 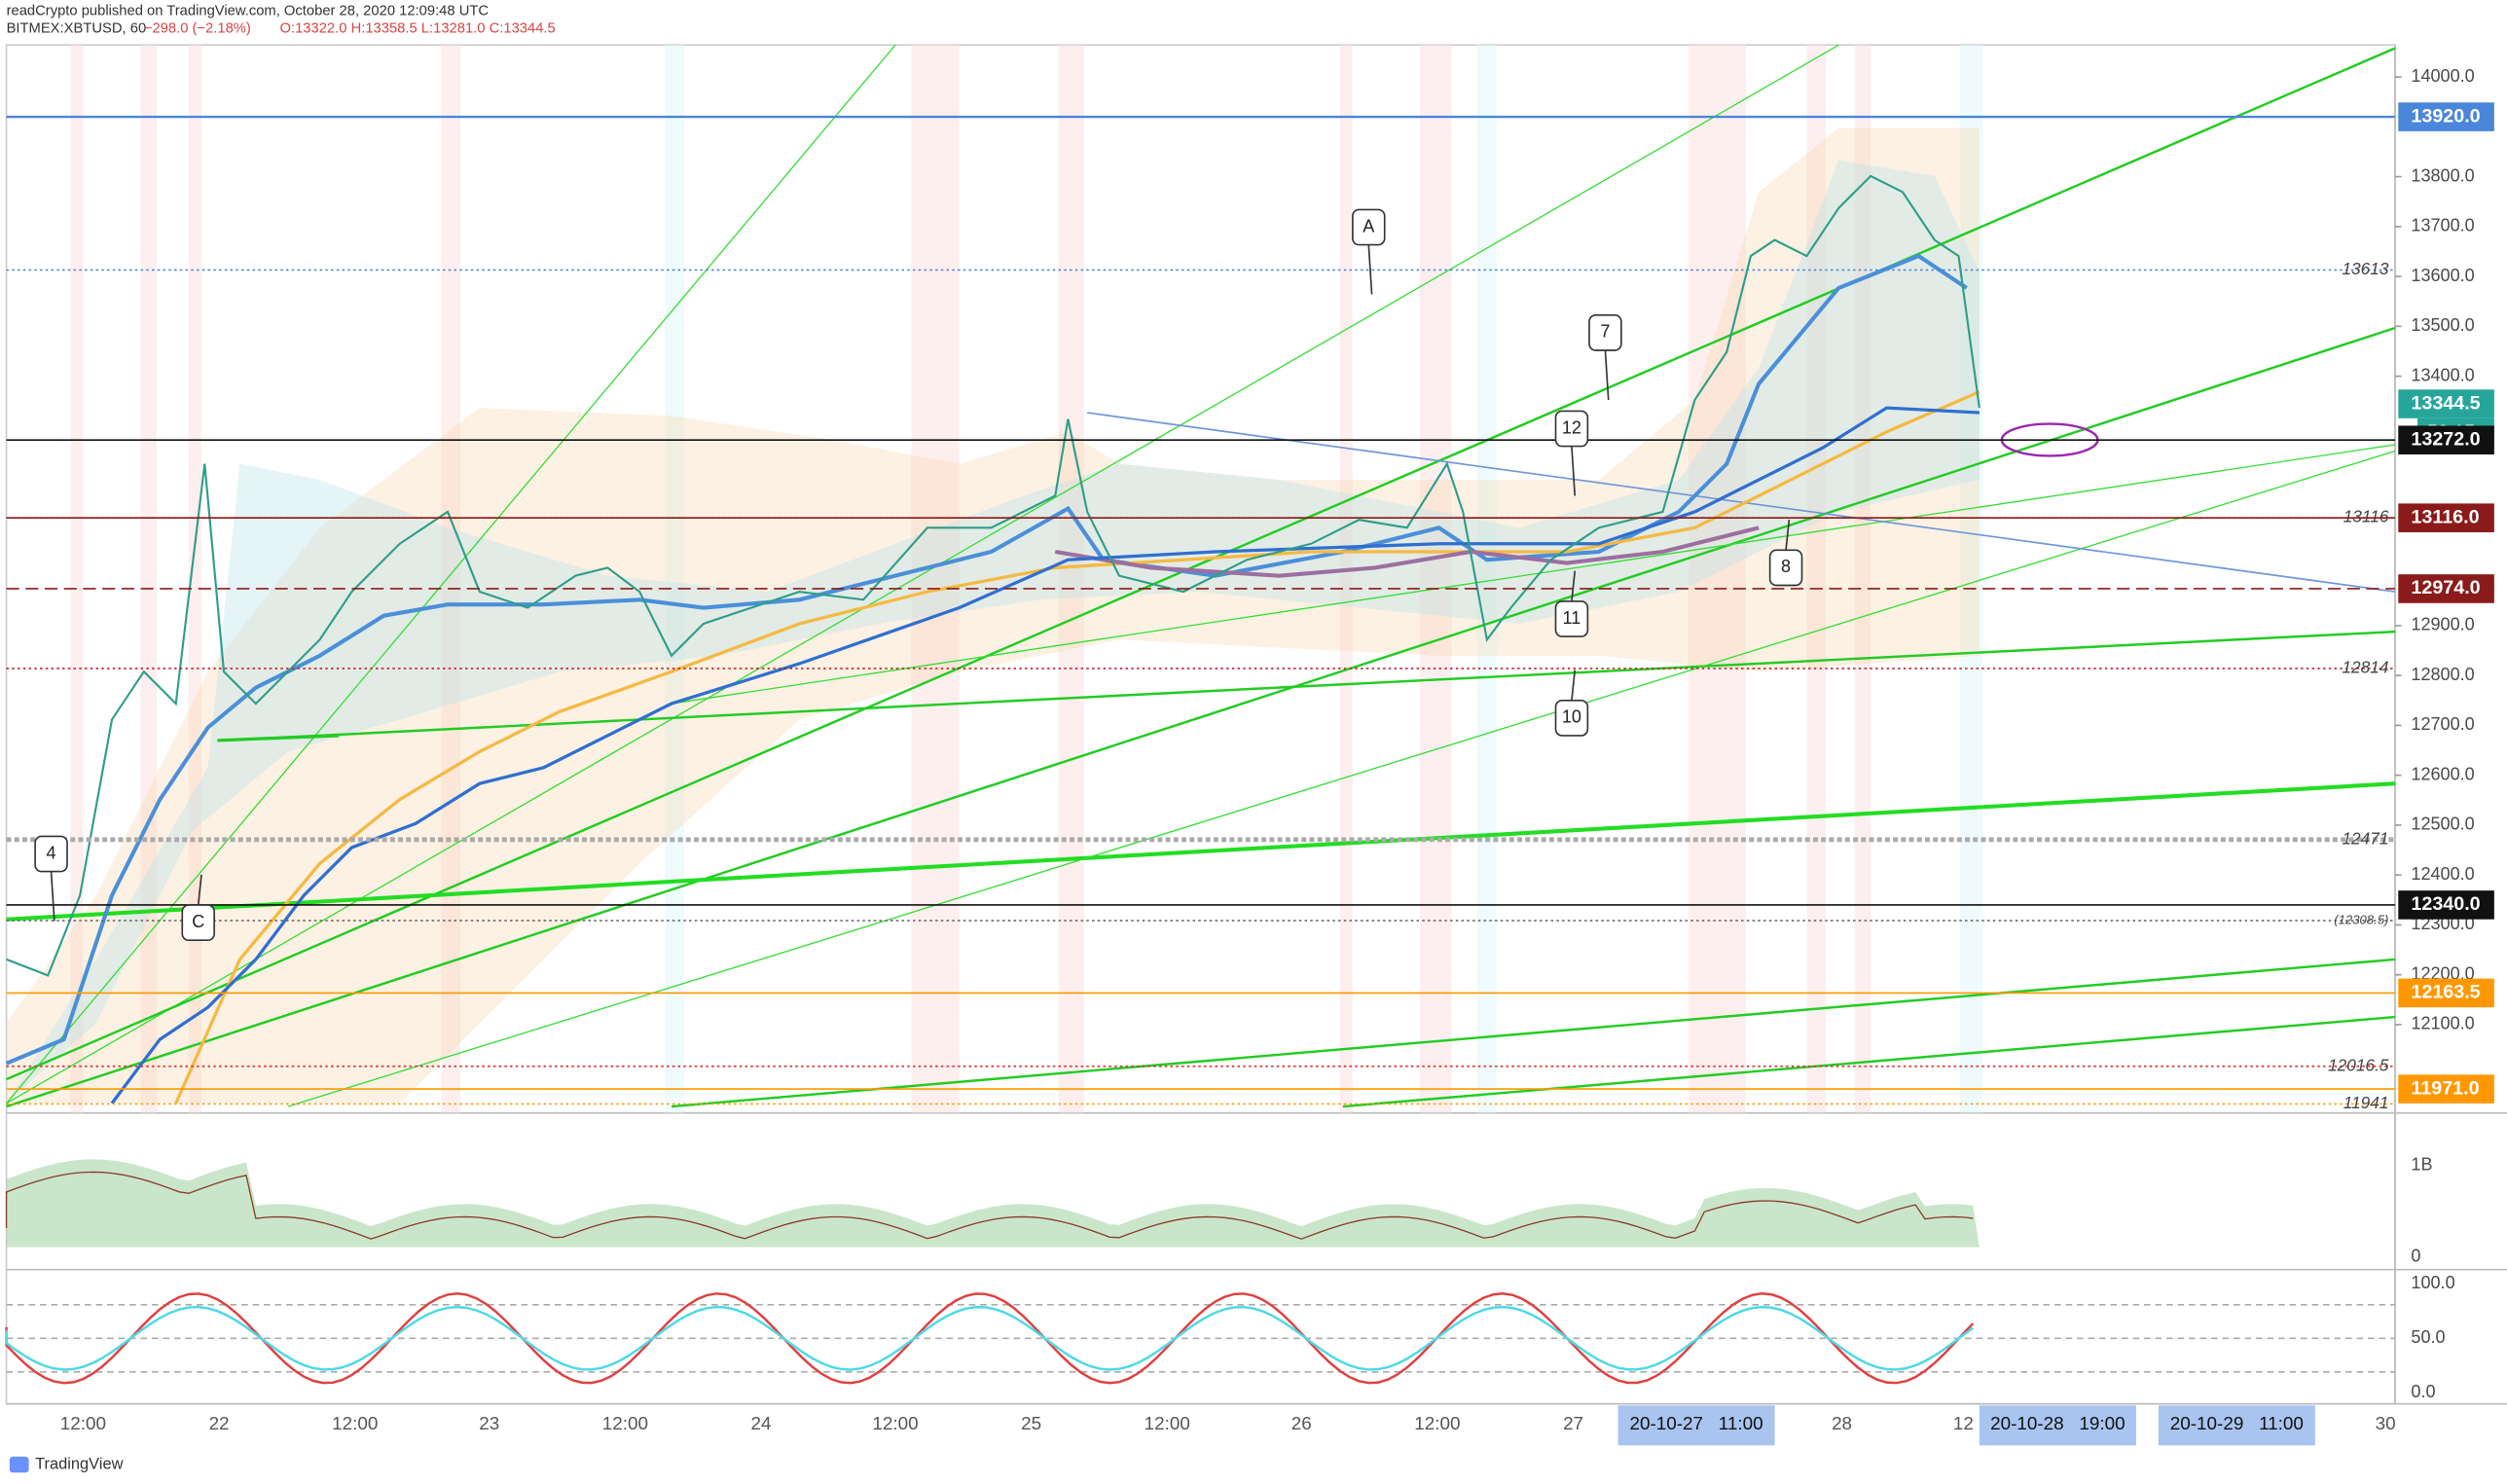 What do you see at coordinates (761, 1424) in the screenshot?
I see `time-label: 24` at bounding box center [761, 1424].